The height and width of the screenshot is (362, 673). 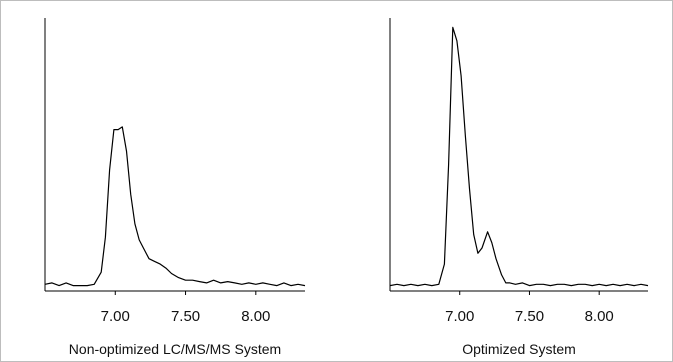 I want to click on chart-caption: Optimized System, so click(x=519, y=349).